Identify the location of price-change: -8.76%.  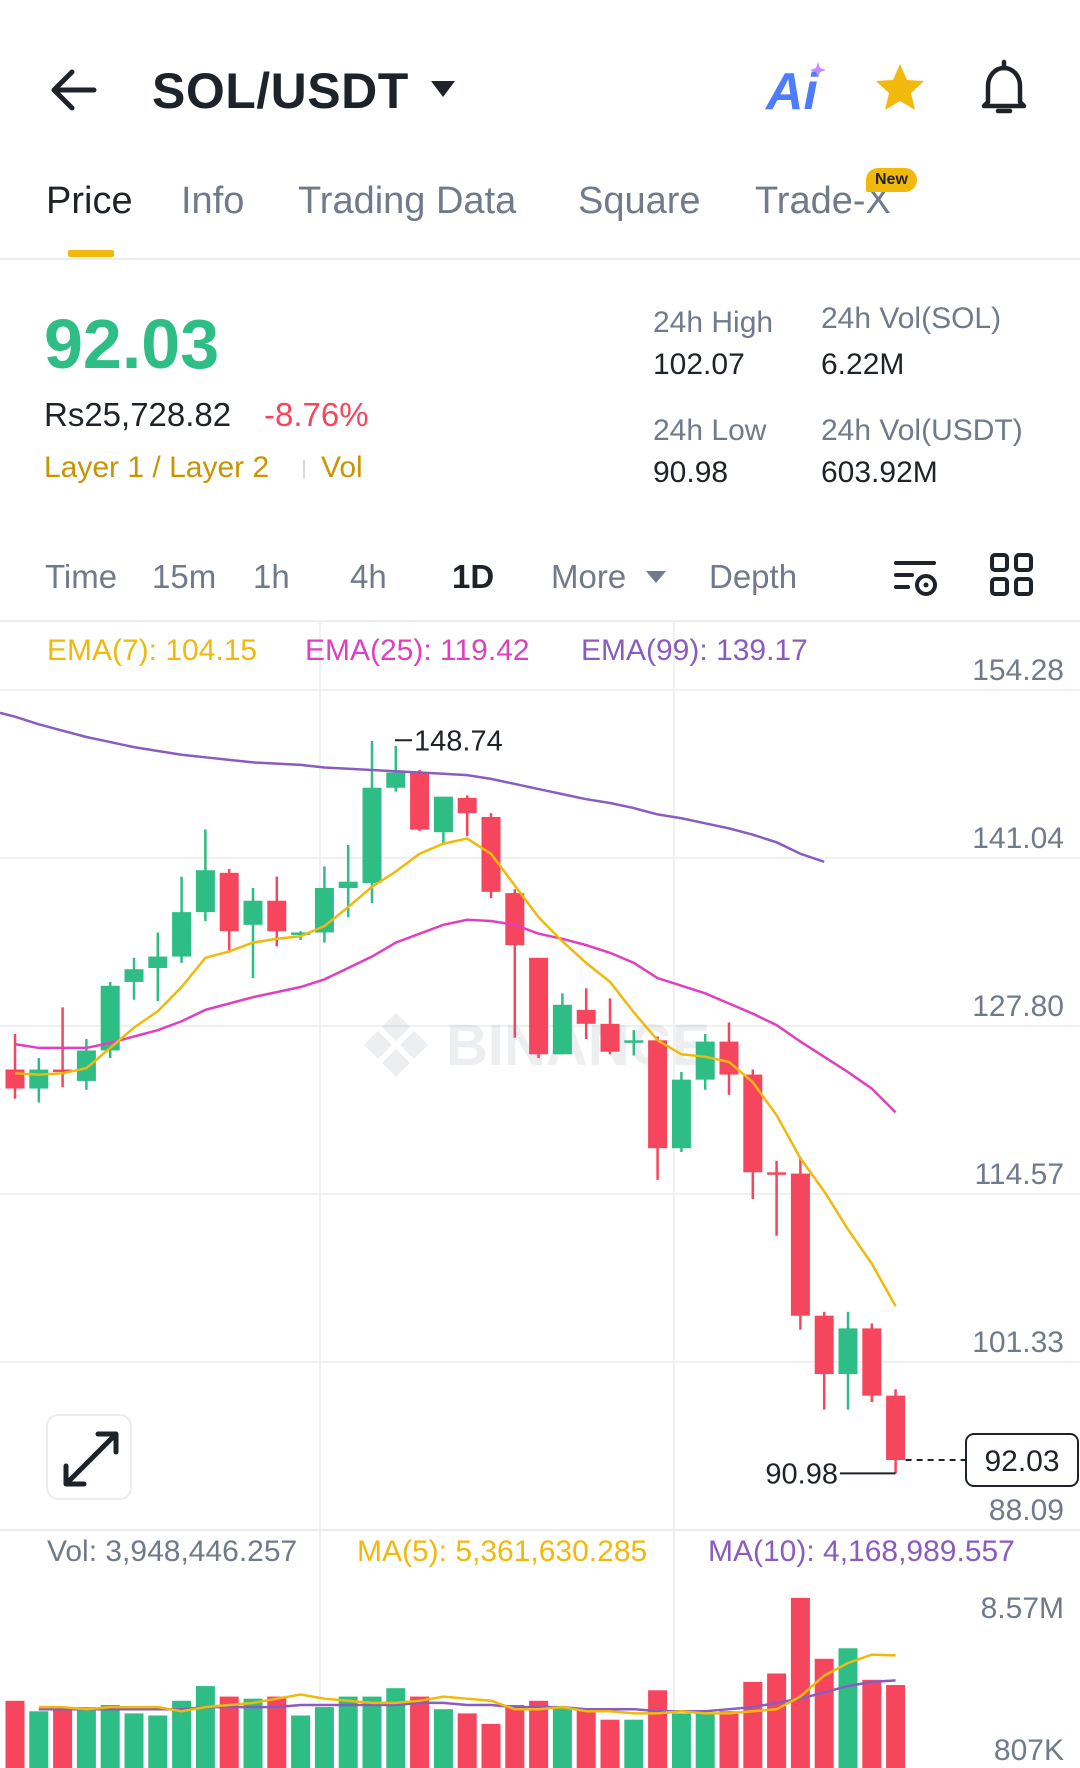
(316, 414).